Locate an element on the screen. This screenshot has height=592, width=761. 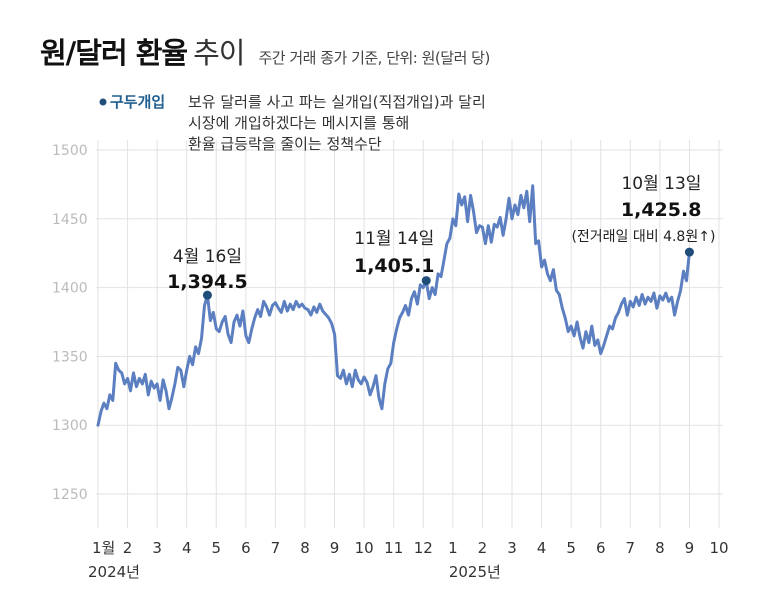
legend-marker is located at coordinates (103, 102).